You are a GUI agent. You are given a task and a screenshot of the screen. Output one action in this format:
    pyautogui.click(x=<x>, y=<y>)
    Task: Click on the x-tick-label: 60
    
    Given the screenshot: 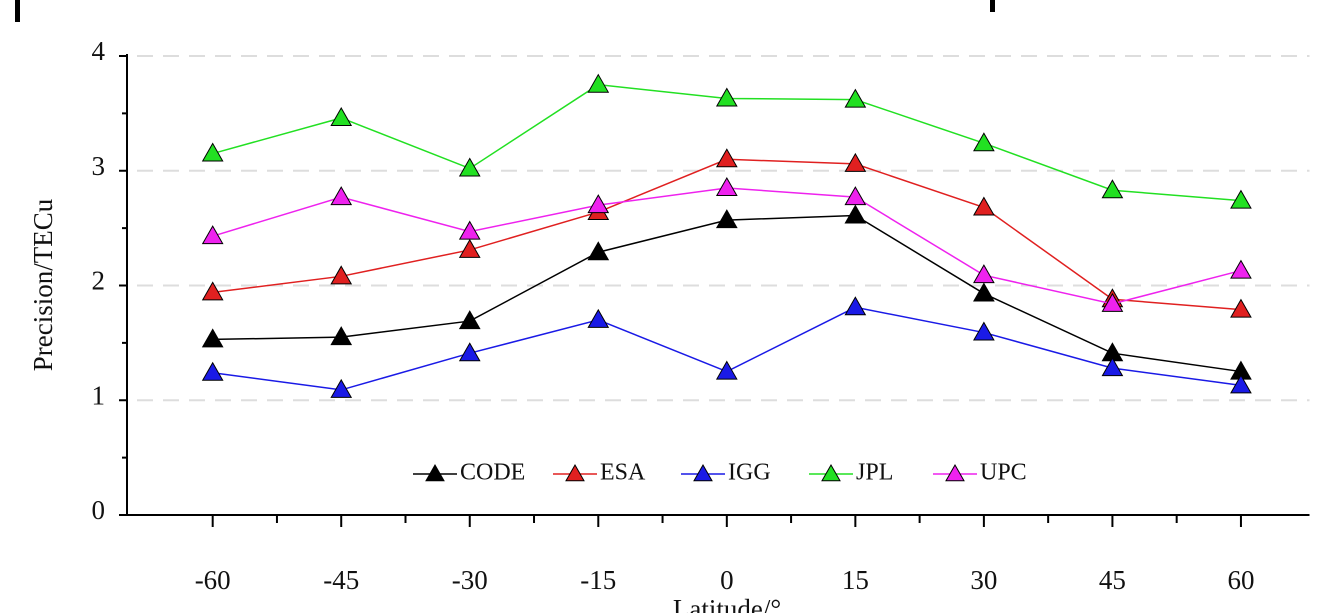 What is the action you would take?
    pyautogui.click(x=1240, y=580)
    